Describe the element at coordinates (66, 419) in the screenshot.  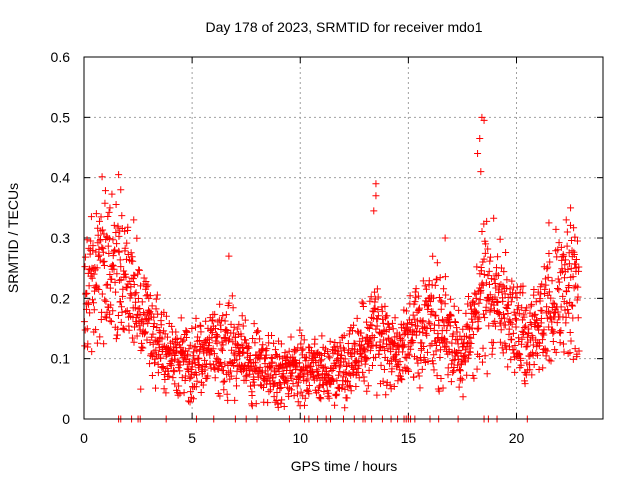
I see `y-tick-label: 0` at that location.